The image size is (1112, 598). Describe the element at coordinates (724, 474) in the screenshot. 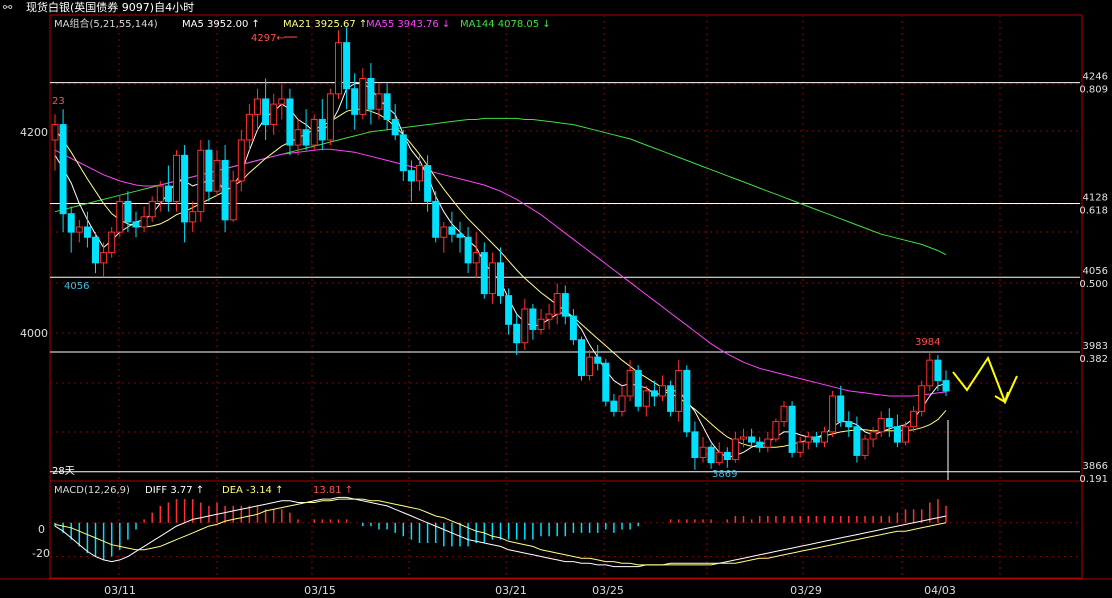

I see `annotation-low: 3869` at that location.